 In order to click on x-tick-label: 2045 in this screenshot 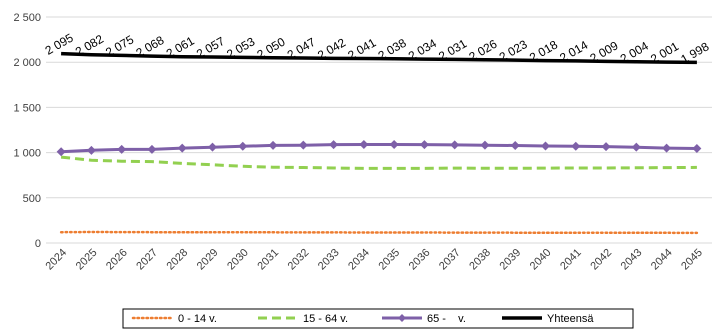, I will do `click(692, 260)`.